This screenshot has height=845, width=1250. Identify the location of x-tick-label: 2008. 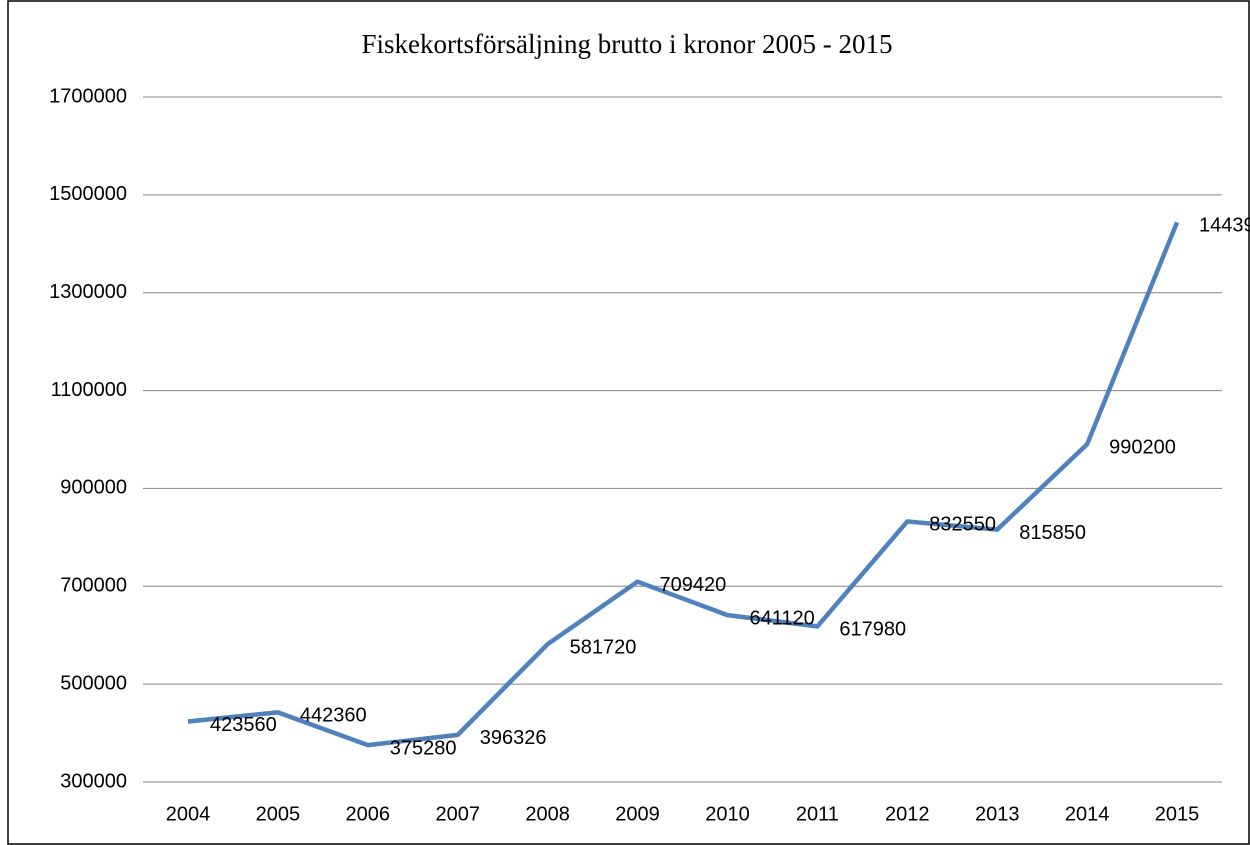
(547, 814).